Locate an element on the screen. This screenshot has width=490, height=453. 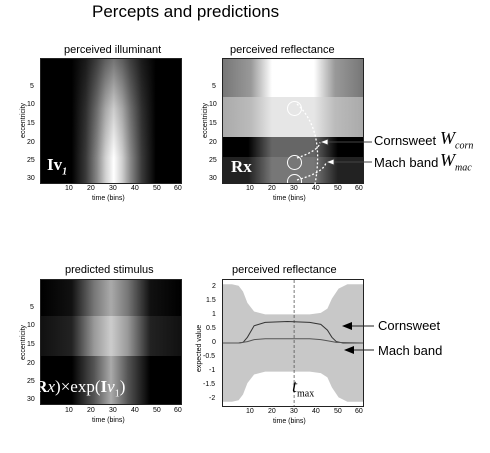
reflectance-symbol-main: Rx is located at coordinates (241, 166).